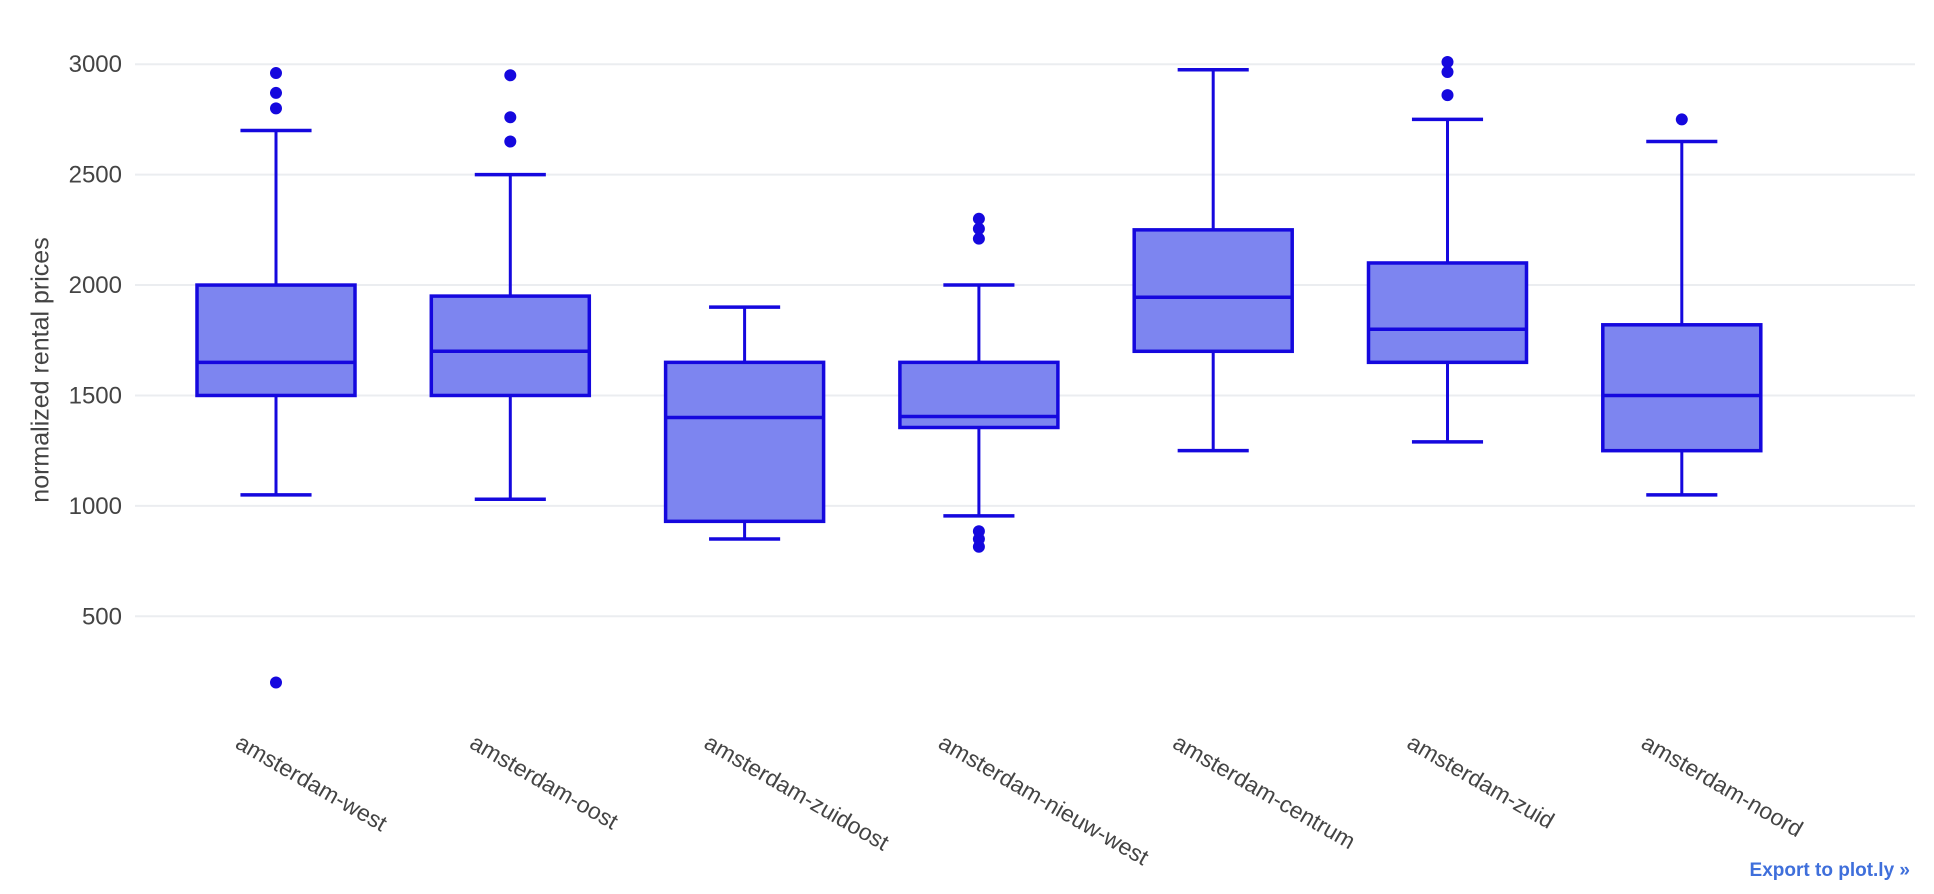  I want to click on x-tick-label: amsterdam-noord, so click(1722, 785).